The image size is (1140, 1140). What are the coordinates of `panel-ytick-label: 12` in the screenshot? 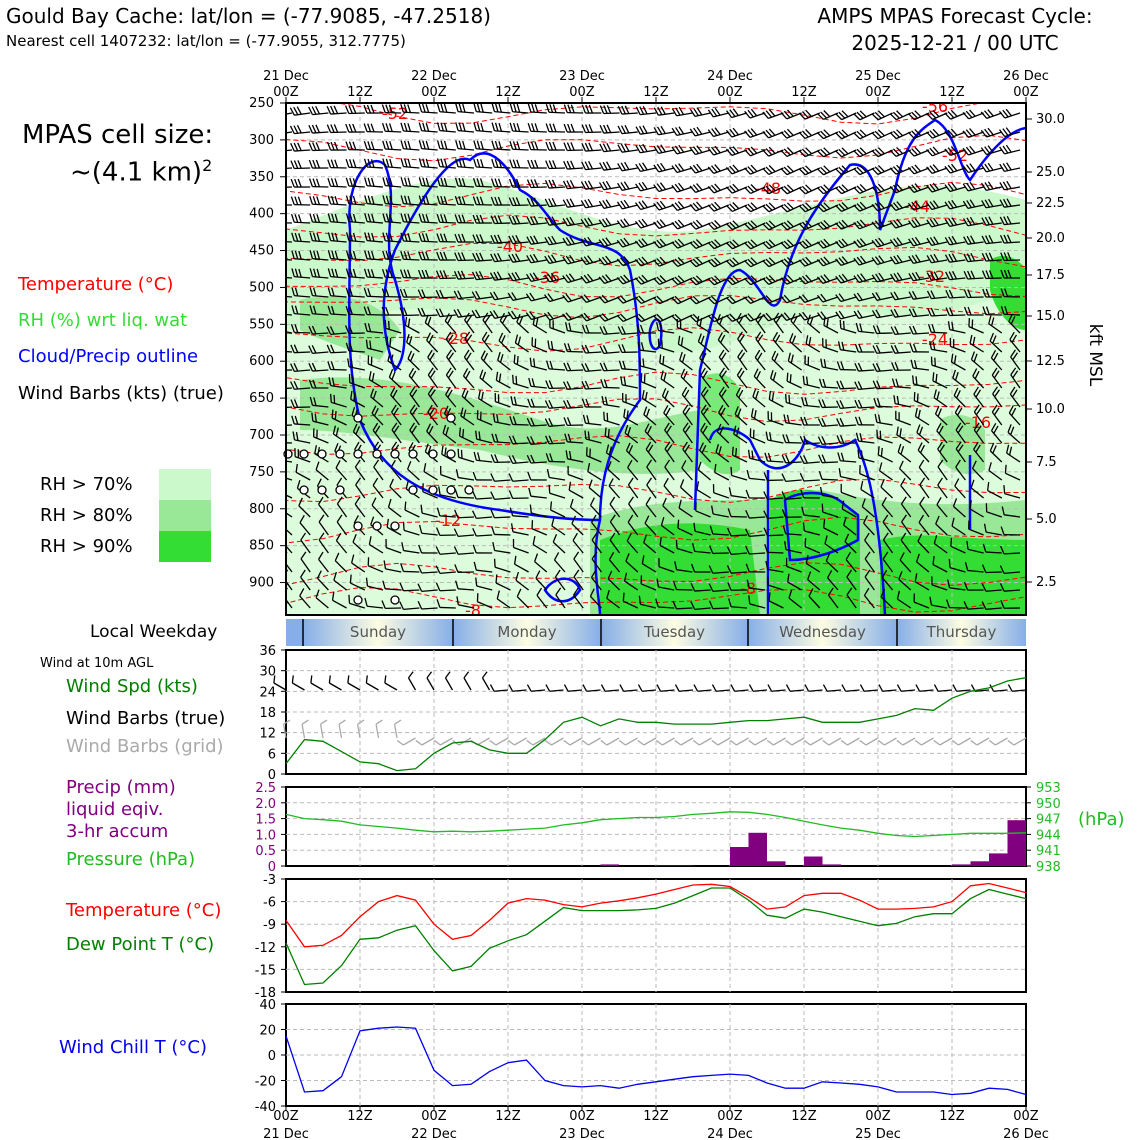 It's located at (267, 734).